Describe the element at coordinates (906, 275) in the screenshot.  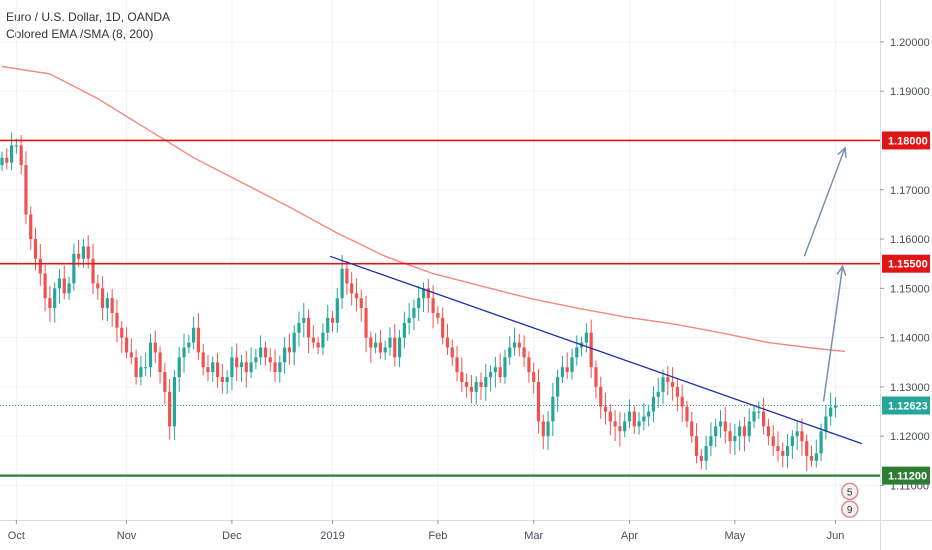
I see `price-axis-bg` at that location.